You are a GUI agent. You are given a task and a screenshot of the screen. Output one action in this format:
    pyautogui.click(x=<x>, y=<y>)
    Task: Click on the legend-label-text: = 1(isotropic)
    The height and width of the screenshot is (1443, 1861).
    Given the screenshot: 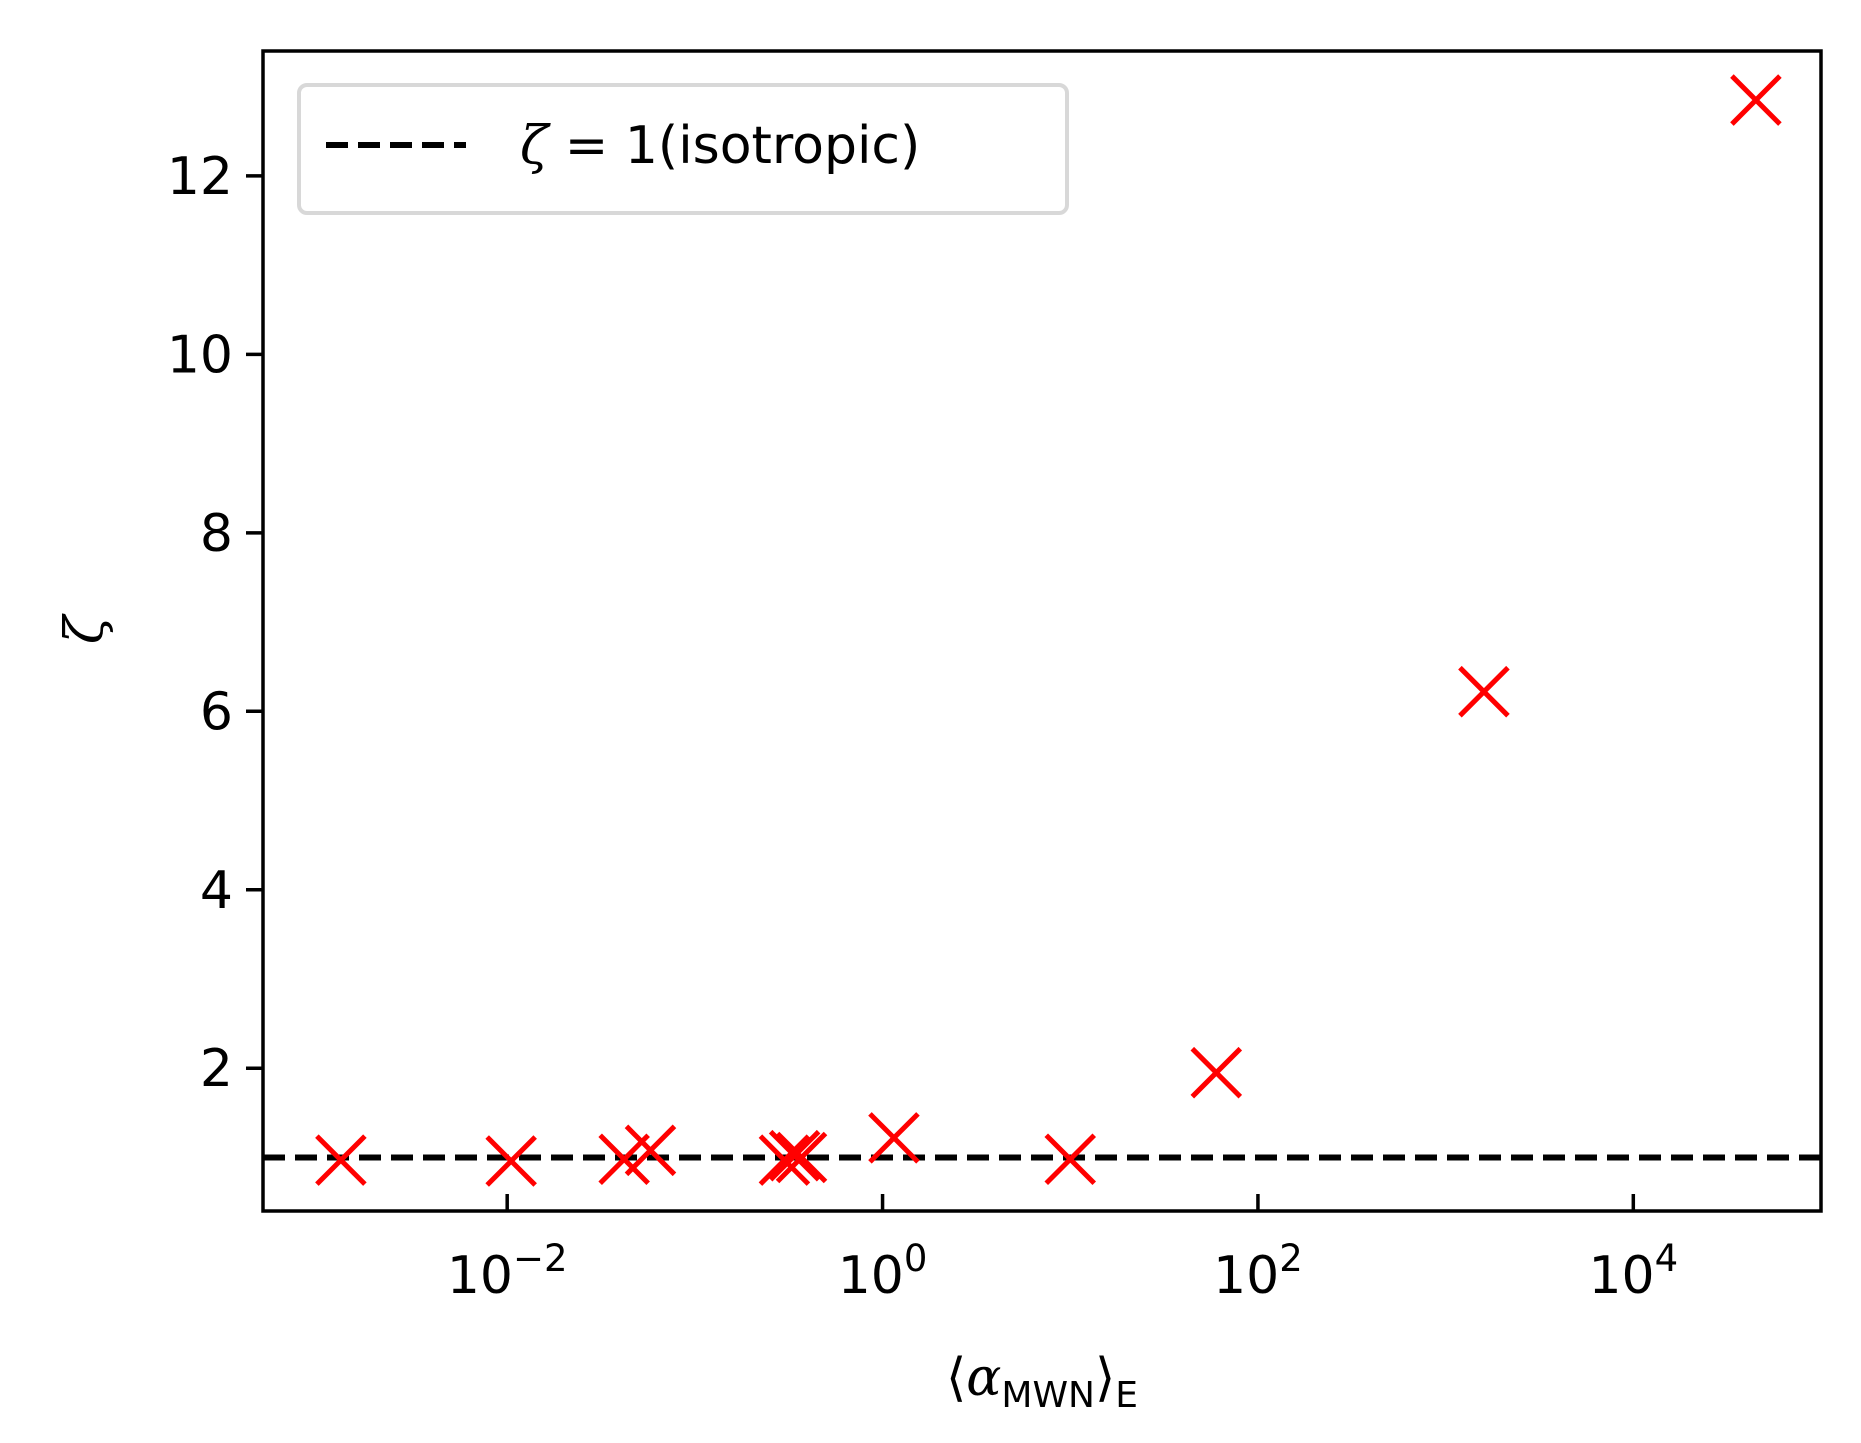 What is the action you would take?
    pyautogui.click(x=734, y=146)
    